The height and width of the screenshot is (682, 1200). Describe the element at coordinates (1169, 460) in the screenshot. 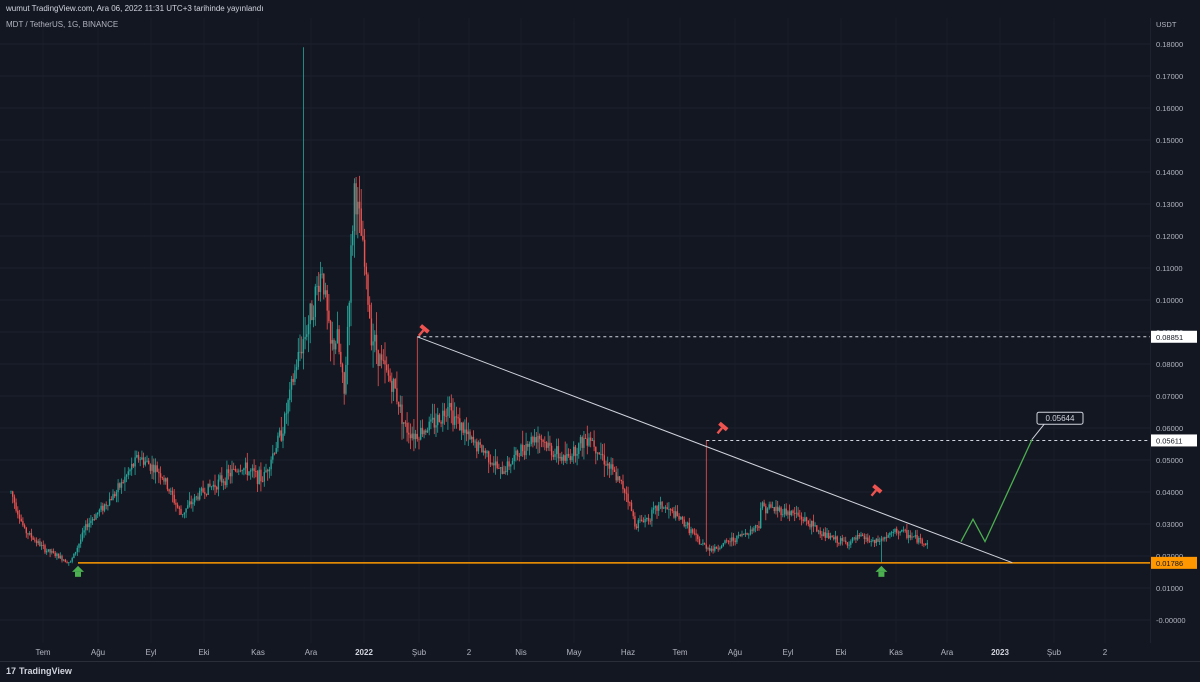

I see `price-tick-label: 0.05000` at that location.